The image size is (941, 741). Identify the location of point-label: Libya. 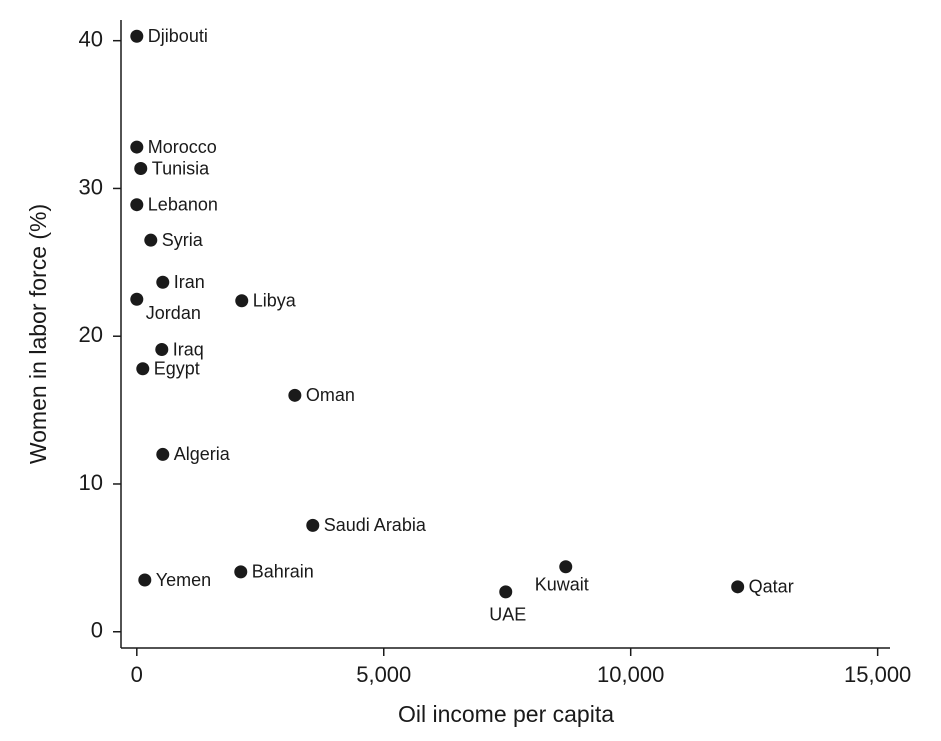
(275, 301).